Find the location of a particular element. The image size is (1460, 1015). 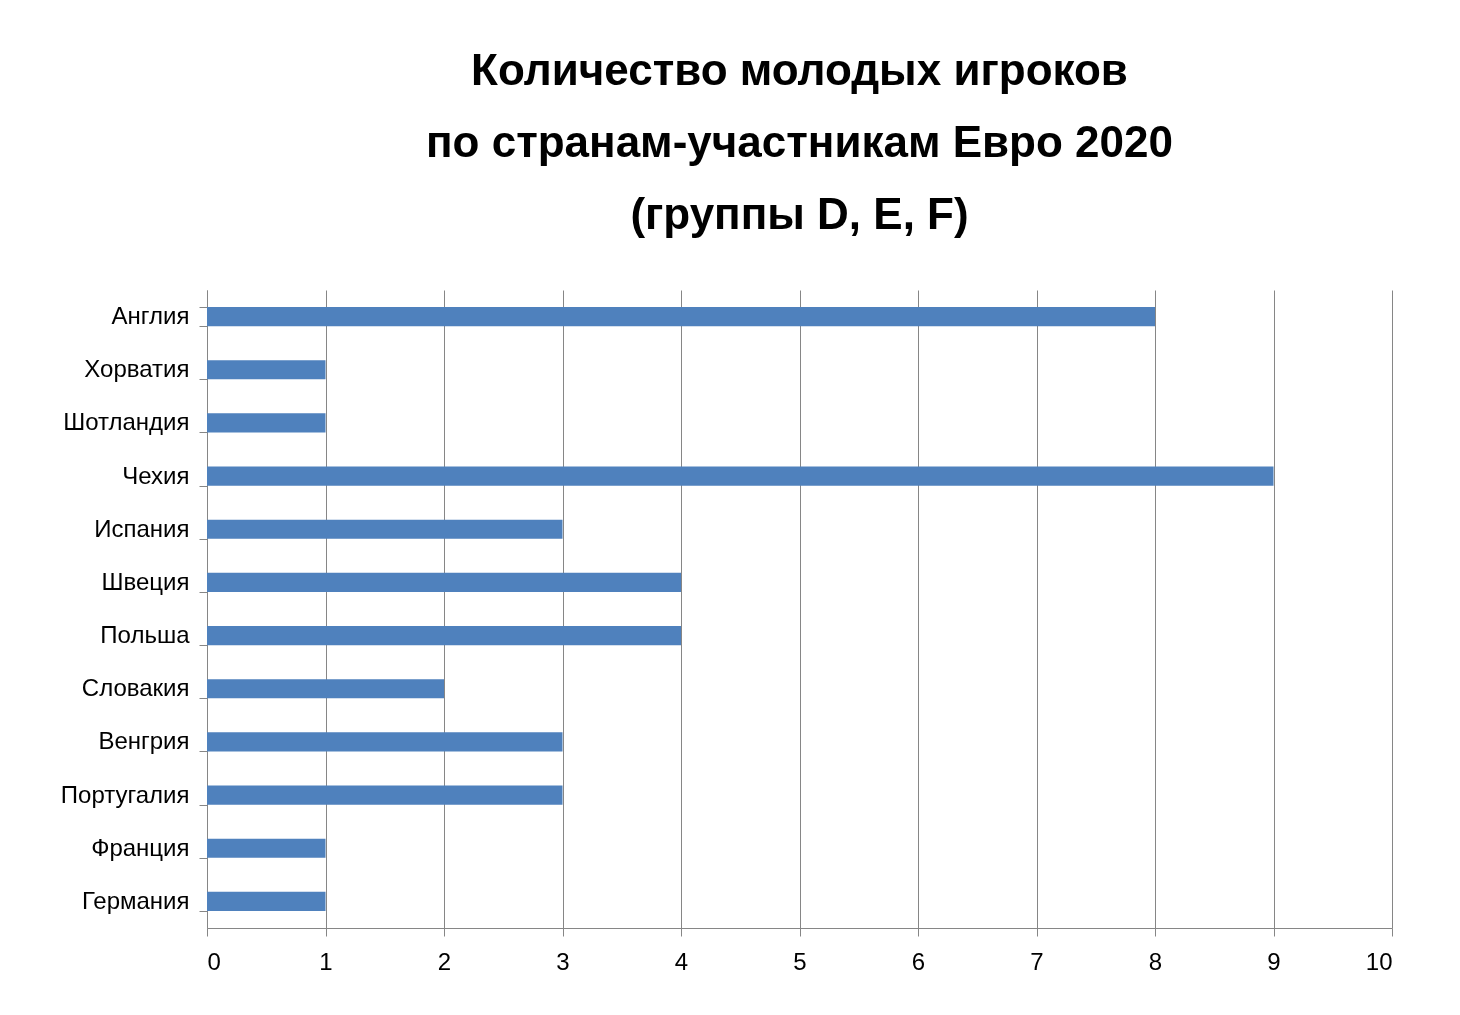

x-tick-label: 9 is located at coordinates (1274, 961).